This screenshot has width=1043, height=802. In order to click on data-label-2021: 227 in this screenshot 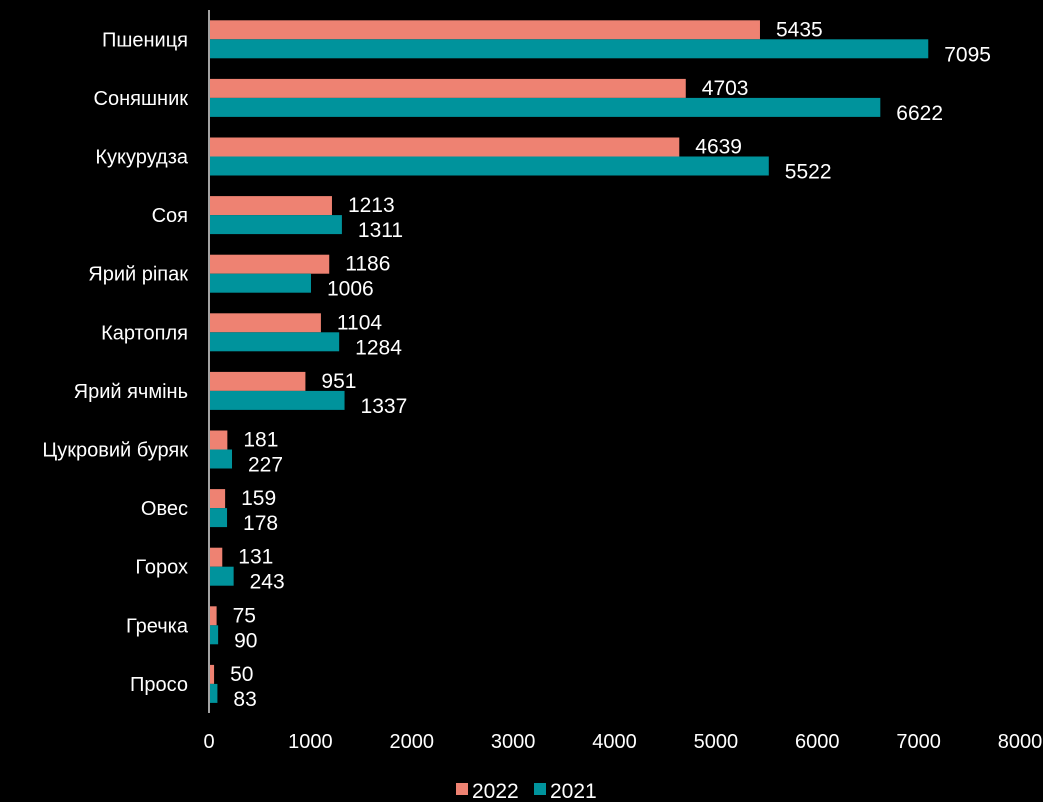, I will do `click(265, 465)`.